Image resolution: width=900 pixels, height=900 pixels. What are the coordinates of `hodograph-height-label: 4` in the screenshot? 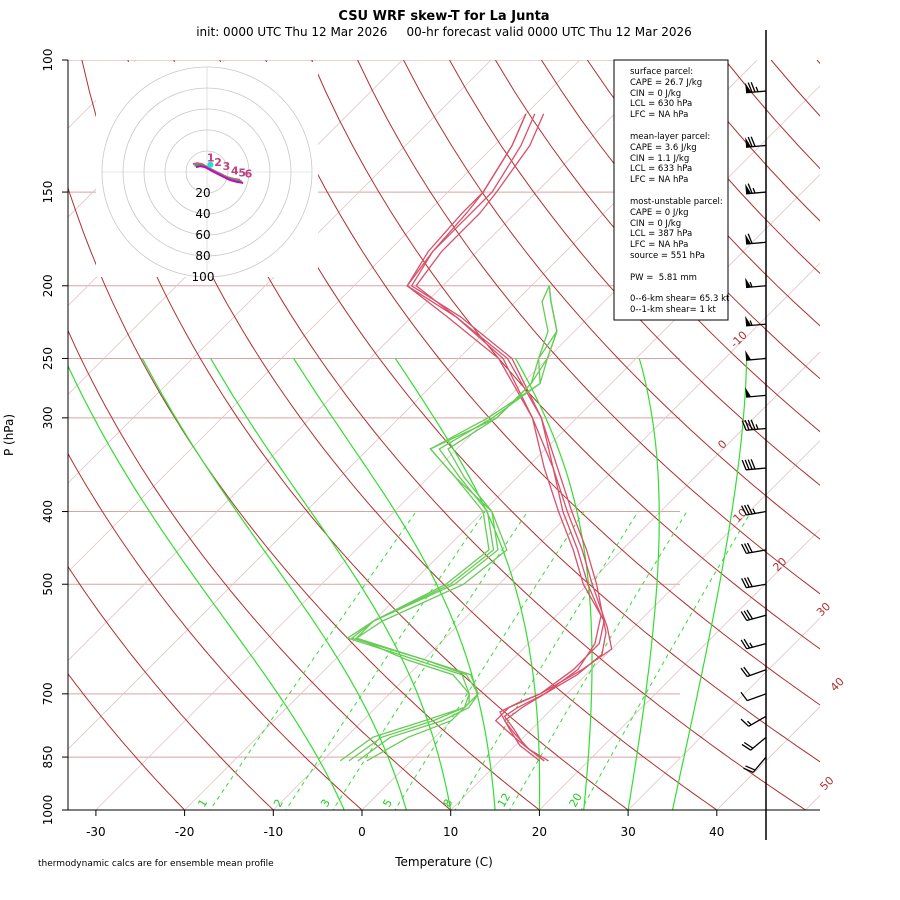 It's located at (235, 170).